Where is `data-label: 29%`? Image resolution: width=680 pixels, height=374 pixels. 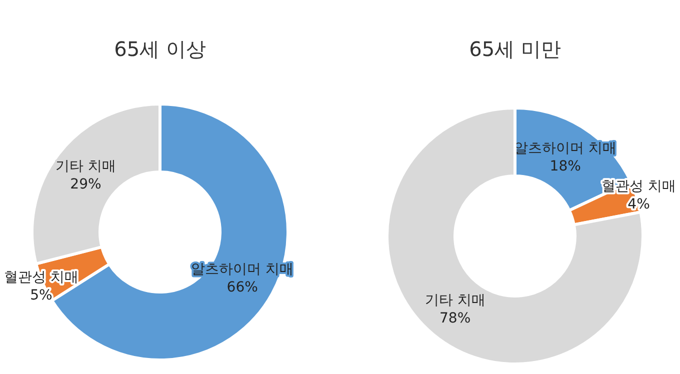
data-label: 29% is located at coordinates (86, 184).